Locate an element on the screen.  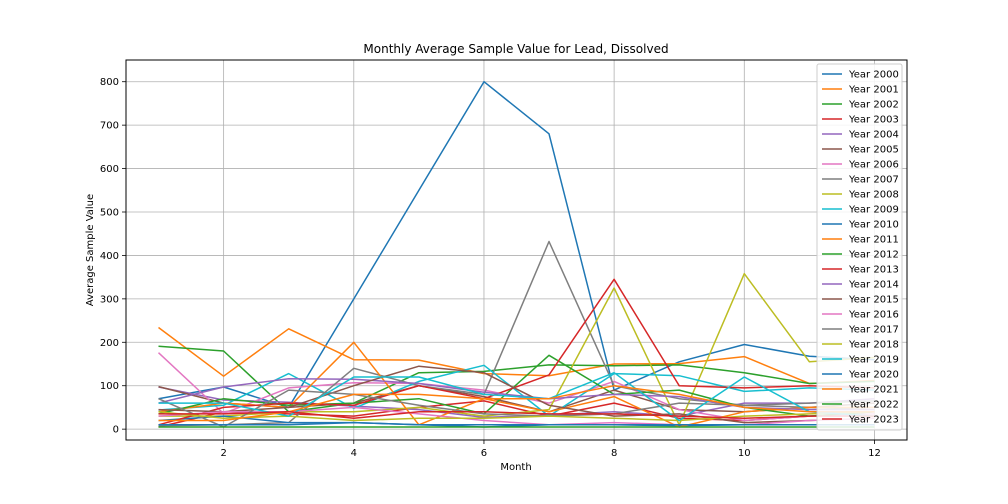
y-tick-label: 300 is located at coordinates (109, 299).